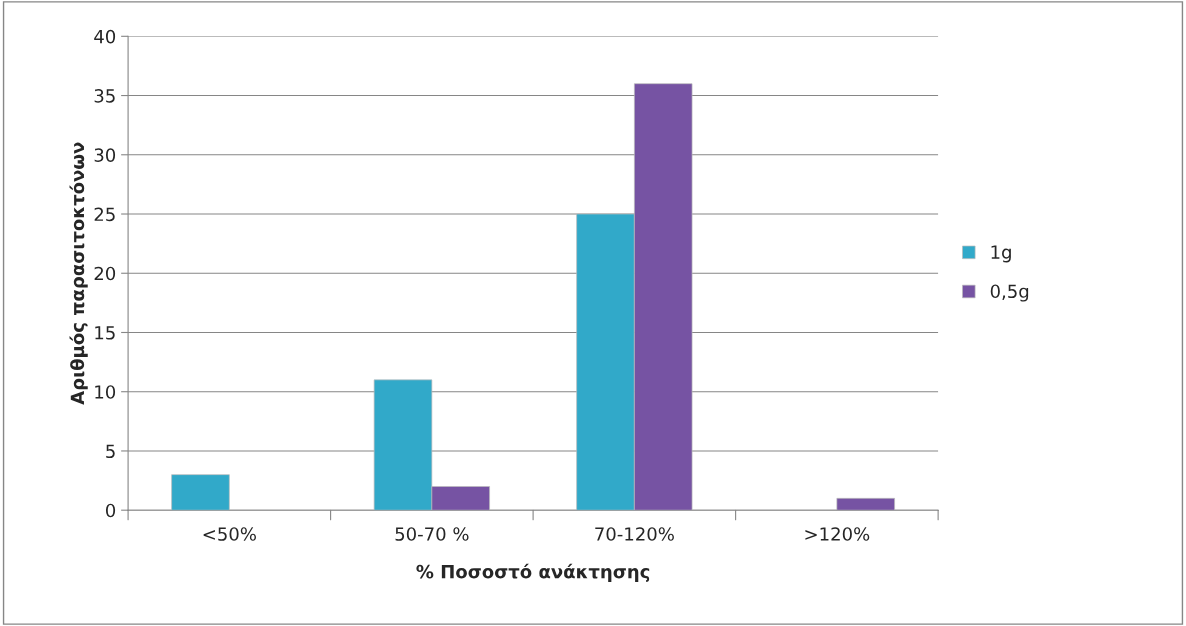  Describe the element at coordinates (1001, 254) in the screenshot. I see `legend-label: 1g` at that location.